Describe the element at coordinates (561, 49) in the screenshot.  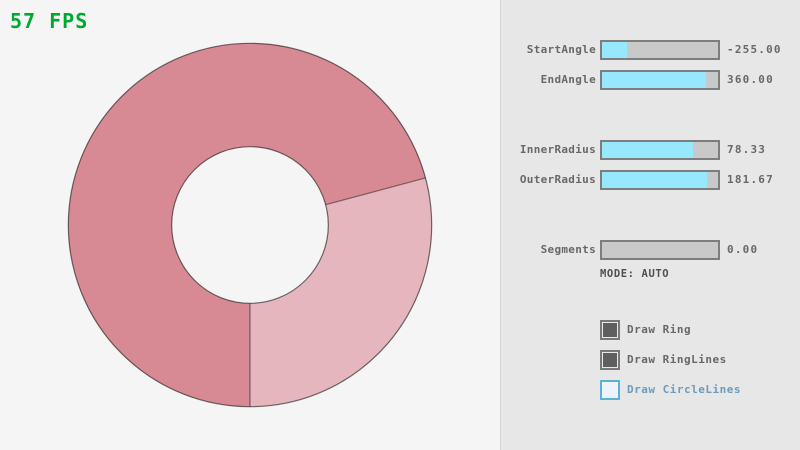
I see `slider-label-startangle: StartAngle` at that location.